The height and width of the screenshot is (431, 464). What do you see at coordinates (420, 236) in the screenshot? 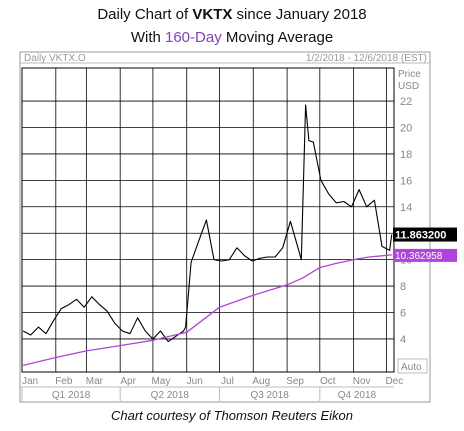
I see `last-price-label: 11.863200` at bounding box center [420, 236].